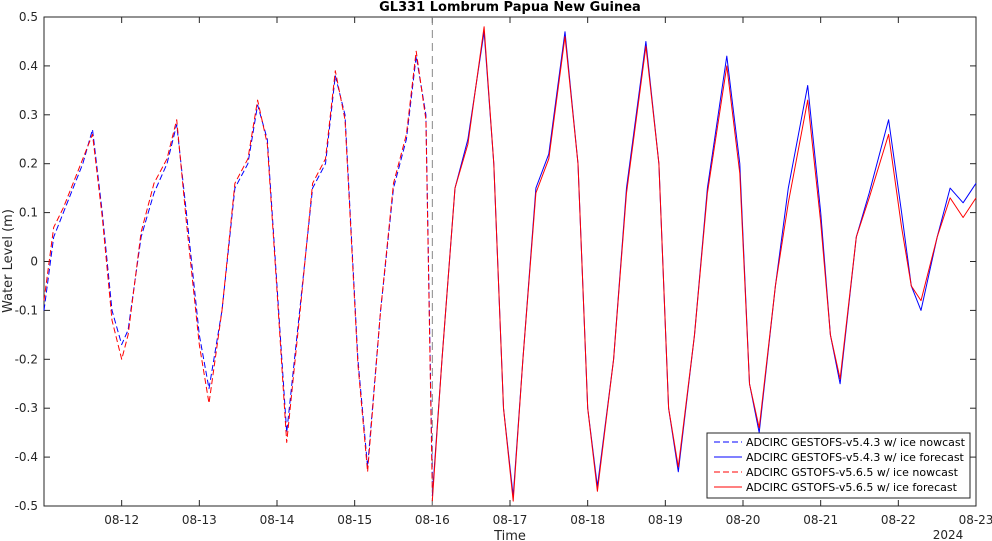 The image size is (992, 541). What do you see at coordinates (26, 408) in the screenshot?
I see `y-tick-label: -0.3` at bounding box center [26, 408].